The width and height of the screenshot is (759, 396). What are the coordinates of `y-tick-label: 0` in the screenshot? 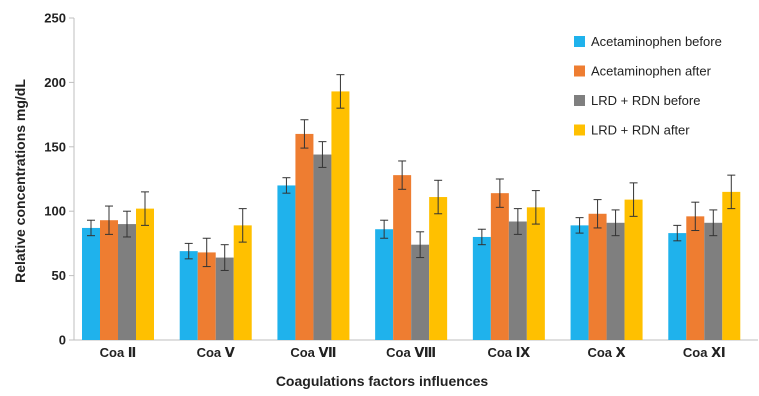 It's located at (62, 340).